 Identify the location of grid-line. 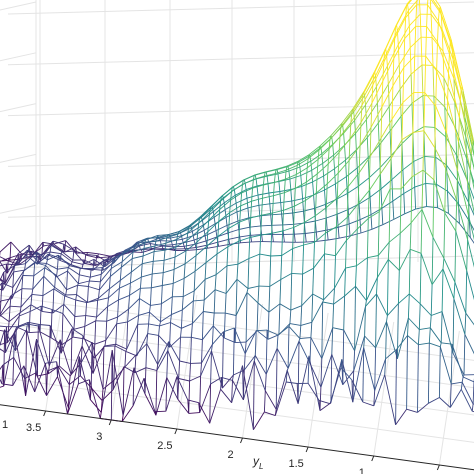
(18, 158).